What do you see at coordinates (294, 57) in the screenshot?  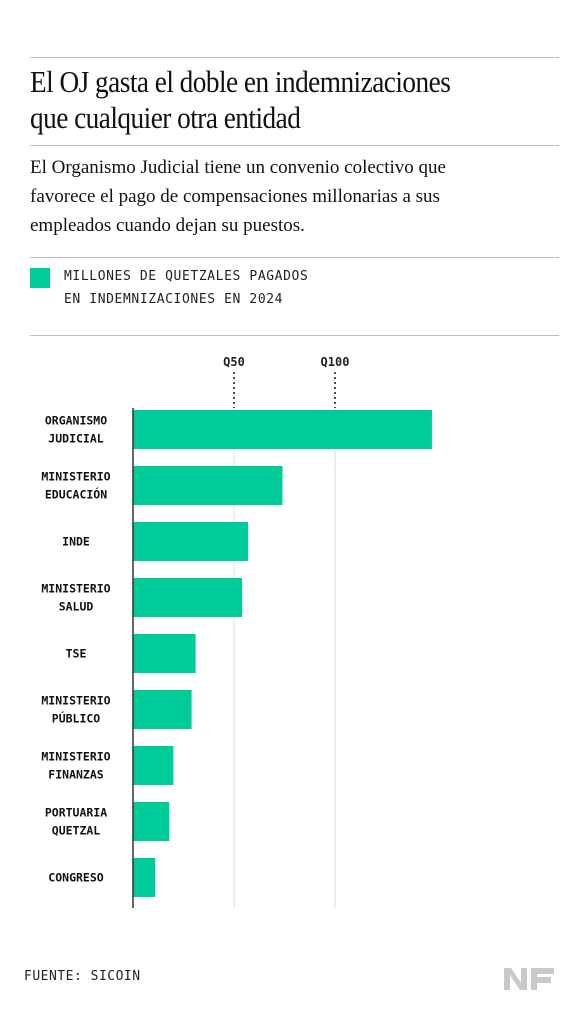 I see `top-rule` at bounding box center [294, 57].